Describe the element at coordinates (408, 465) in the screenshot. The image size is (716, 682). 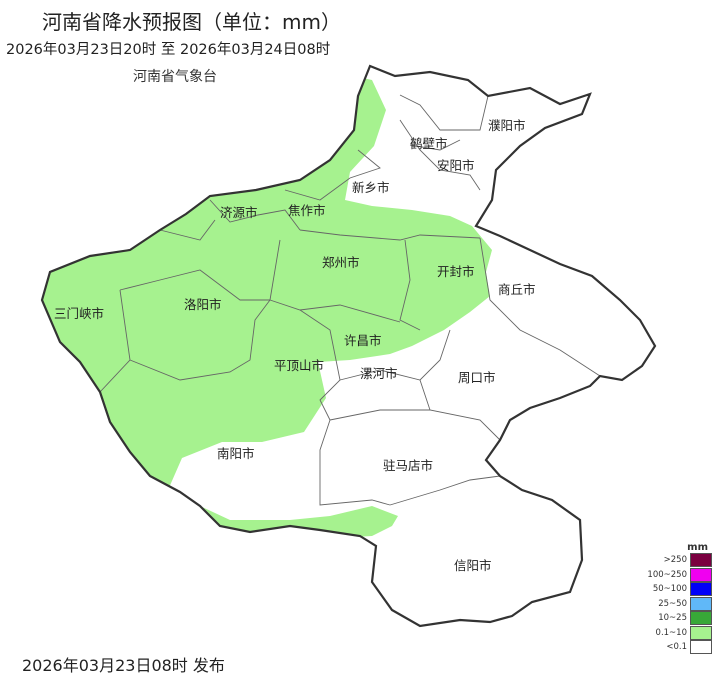
I see `city-label: 驻马店市` at that location.